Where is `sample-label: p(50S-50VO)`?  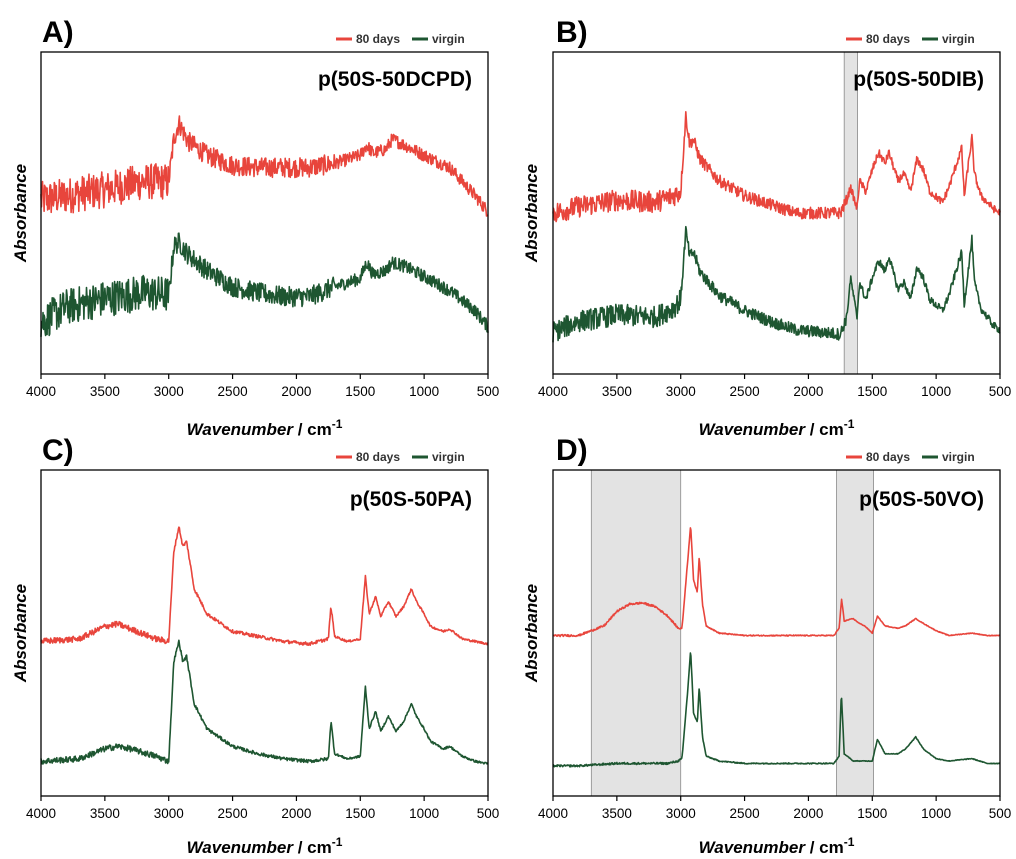 sample-label: p(50S-50VO) is located at coordinates (921, 499).